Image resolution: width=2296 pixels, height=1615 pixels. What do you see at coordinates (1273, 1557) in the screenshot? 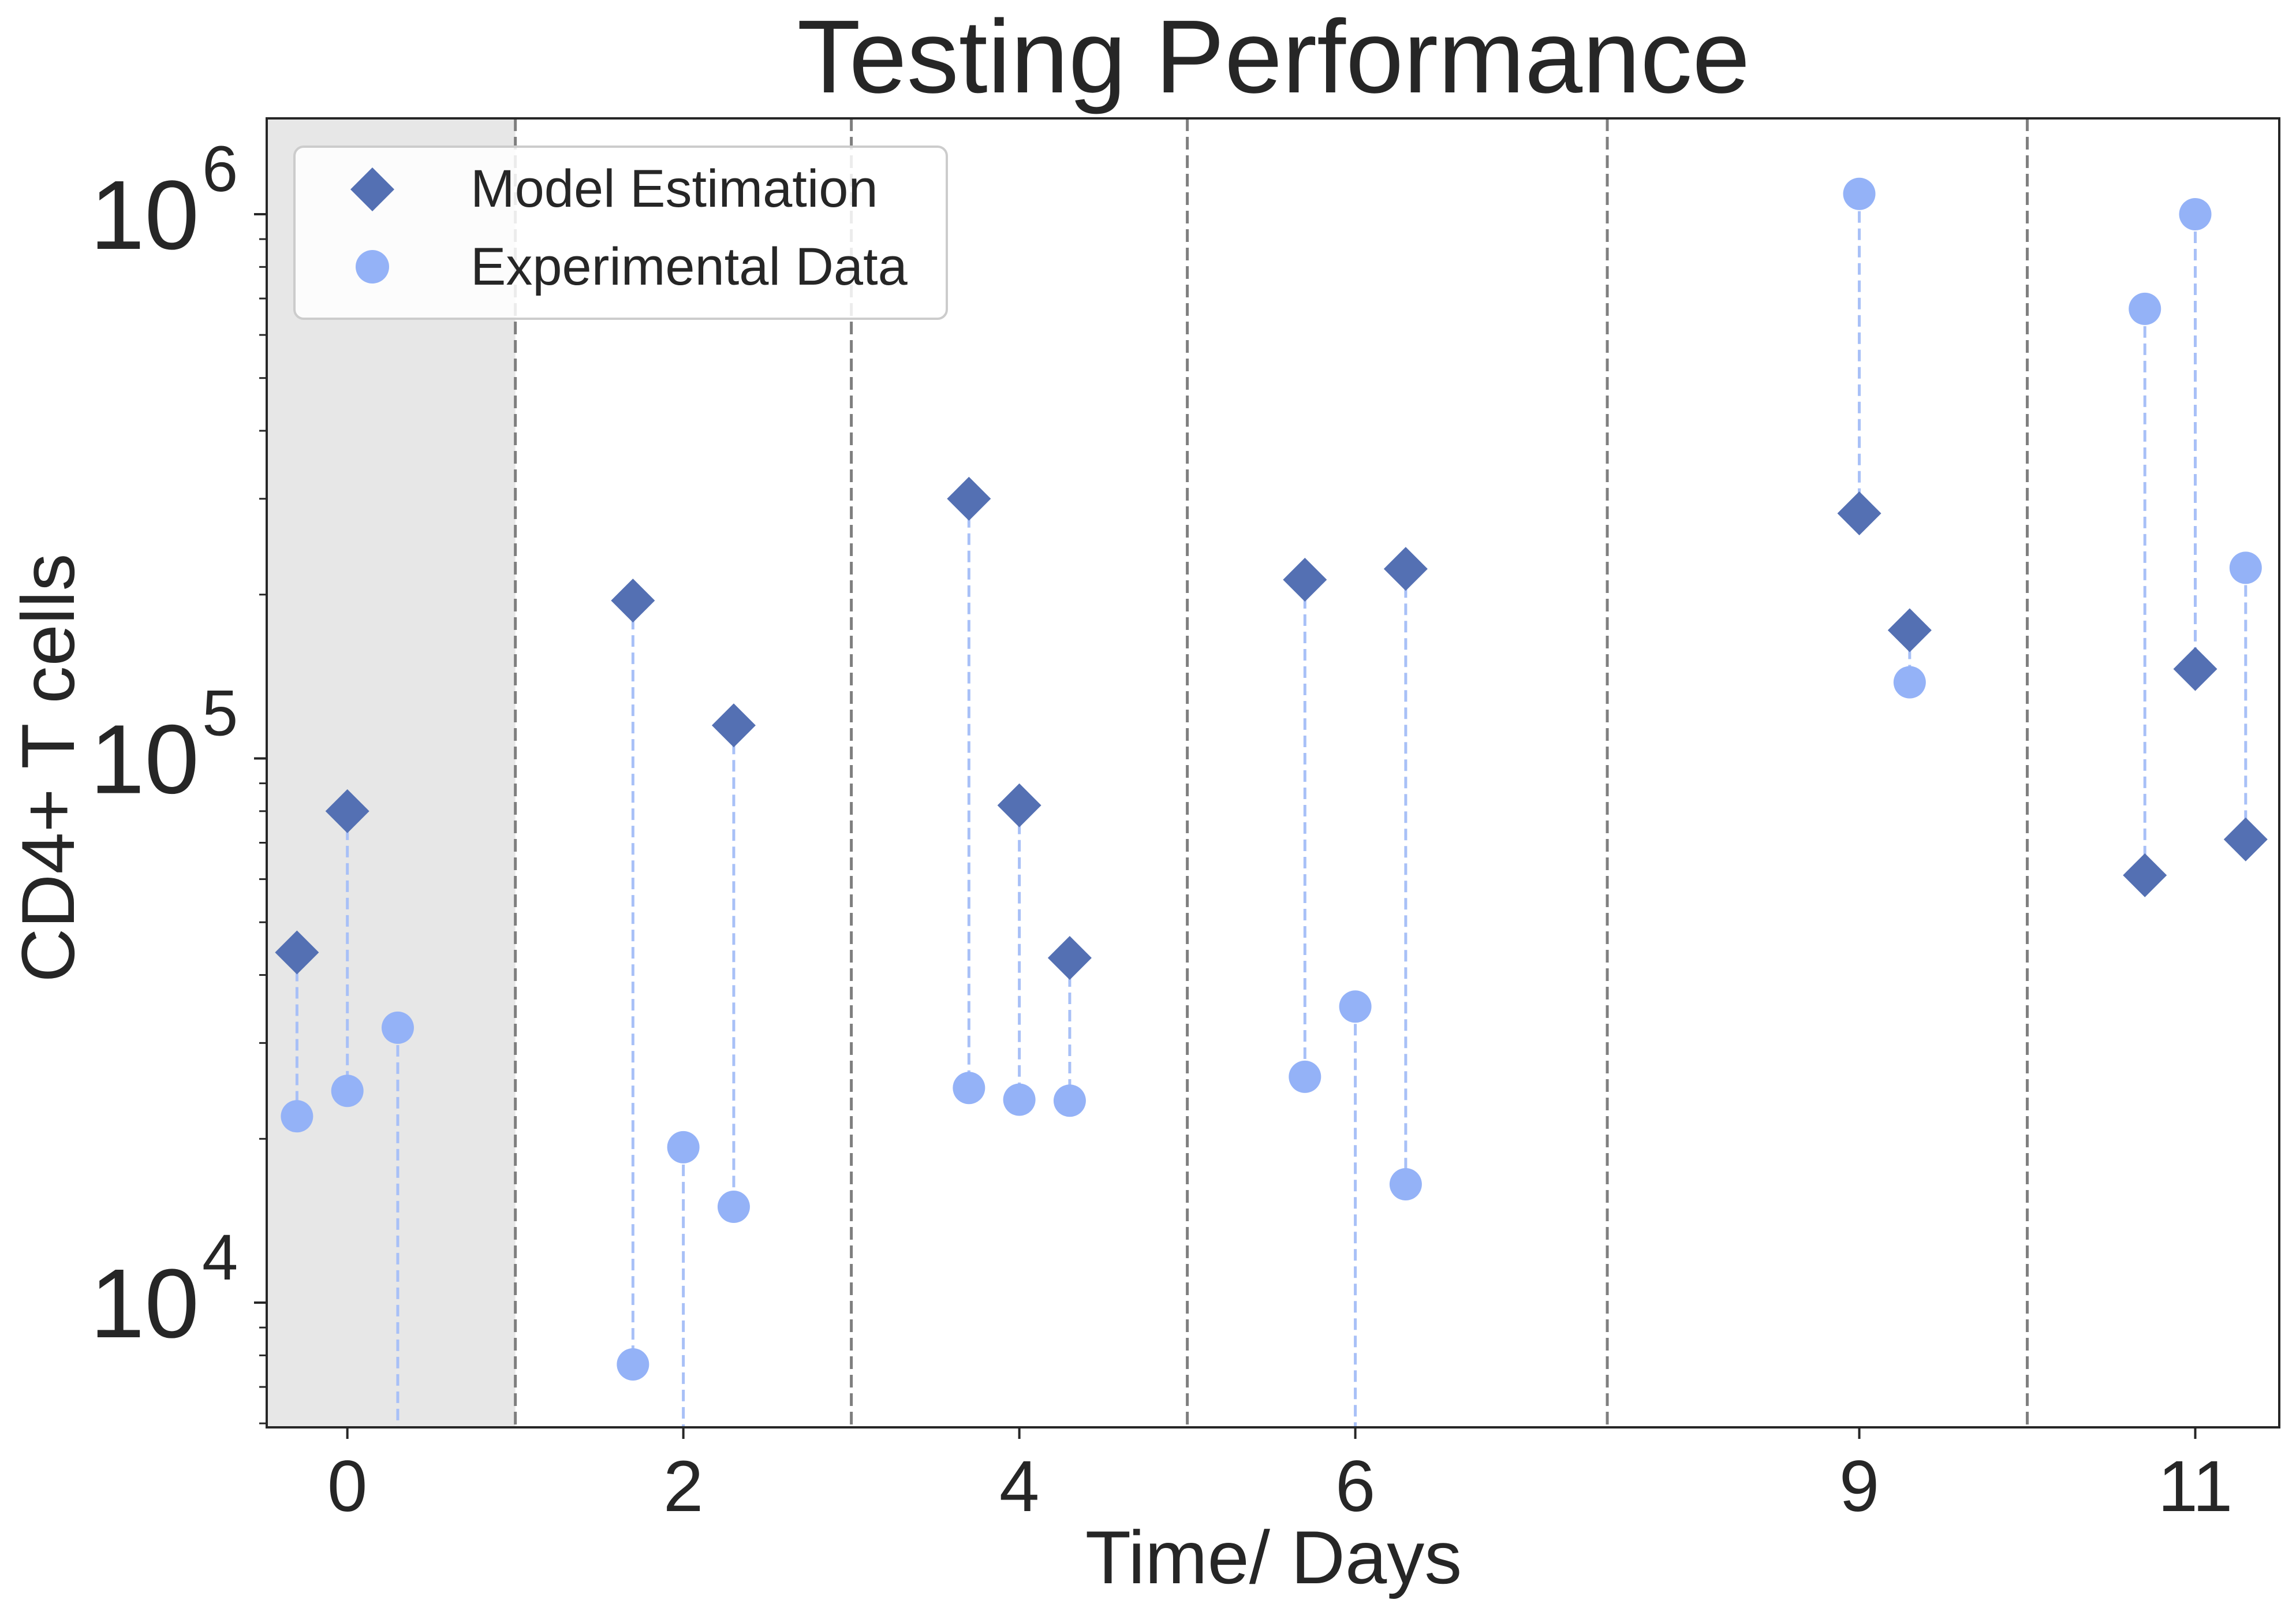
I see `x-axis-label: Time/ Days` at bounding box center [1273, 1557].